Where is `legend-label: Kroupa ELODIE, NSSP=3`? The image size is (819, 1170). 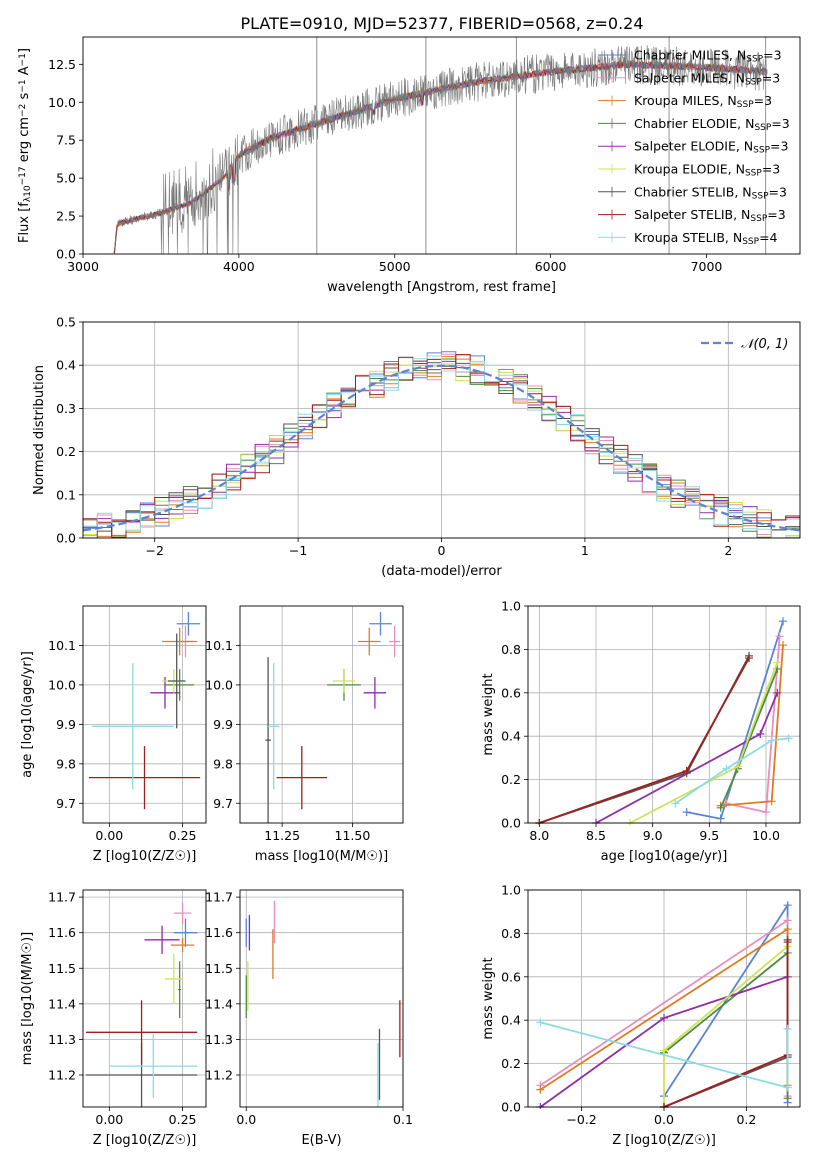
legend-label: Kroupa ELODIE, NSSP=3 is located at coordinates (707, 170).